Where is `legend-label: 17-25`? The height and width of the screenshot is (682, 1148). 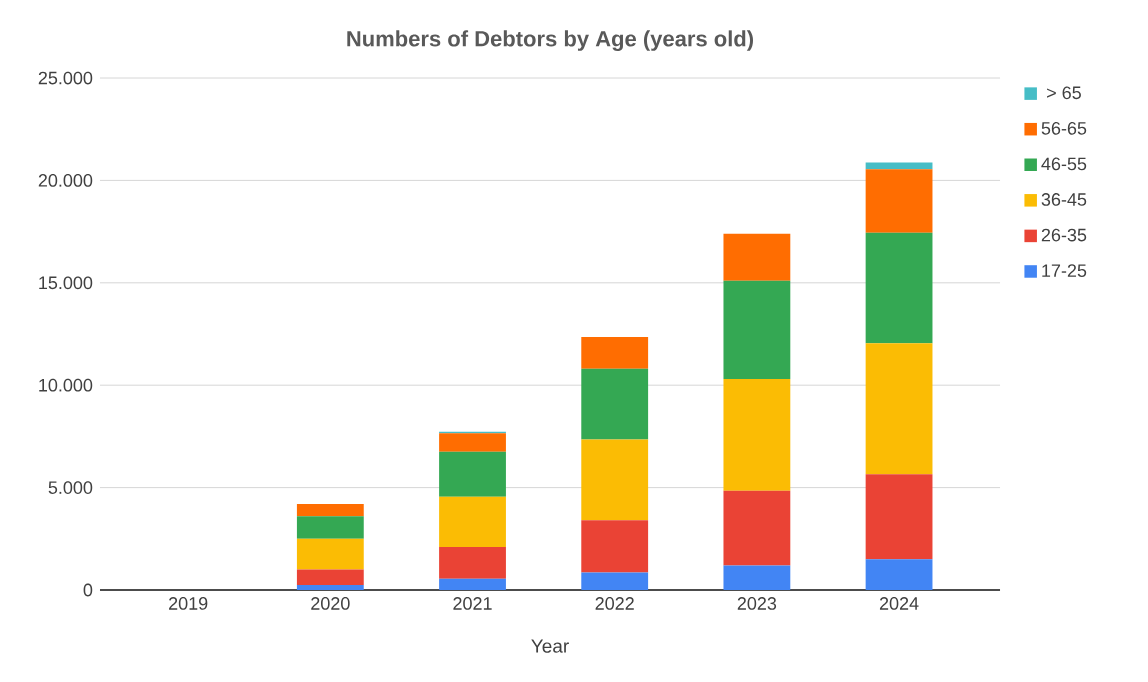
legend-label: 17-25 is located at coordinates (1064, 271).